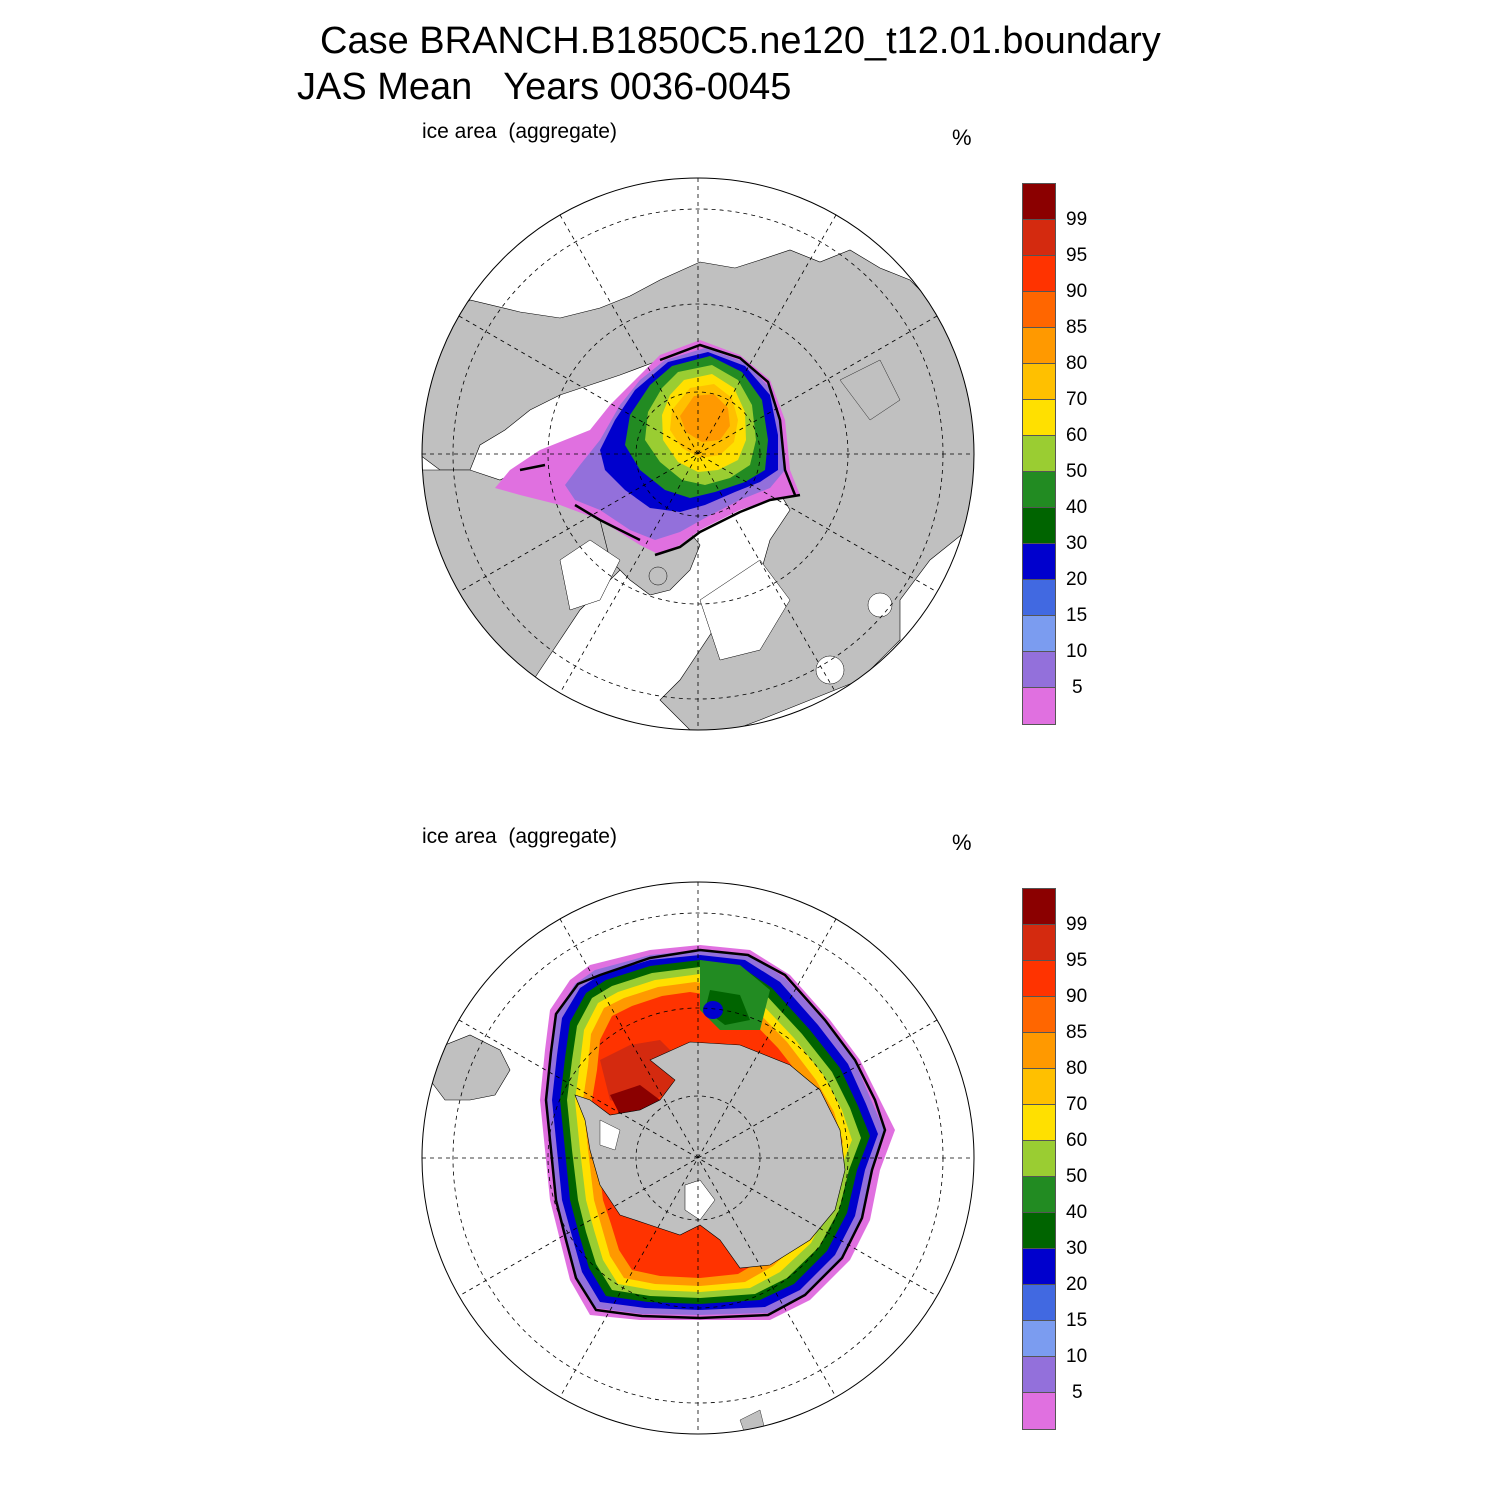 This screenshot has width=1500, height=1500. I want to click on antarctic-extent-line, so click(715, 1134).